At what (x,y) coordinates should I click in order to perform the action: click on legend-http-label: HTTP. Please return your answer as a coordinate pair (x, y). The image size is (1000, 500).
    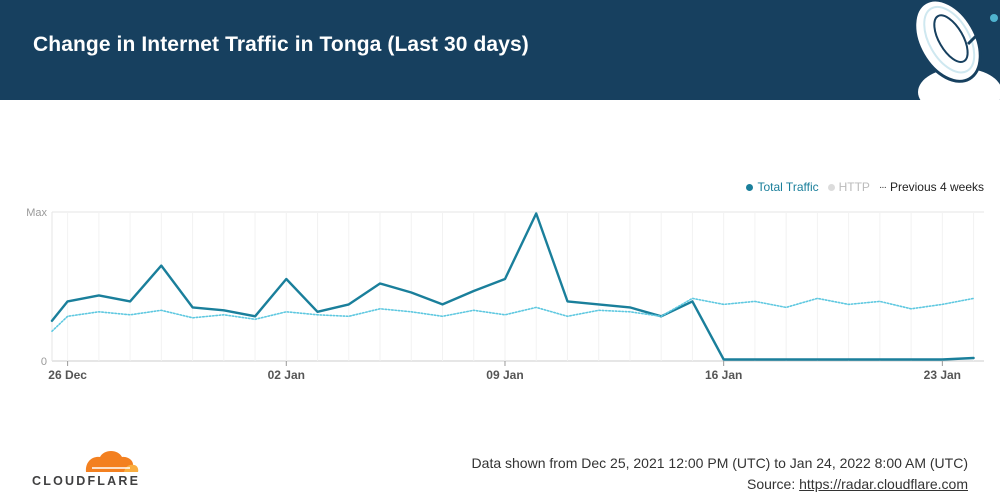
    Looking at the image, I should click on (854, 187).